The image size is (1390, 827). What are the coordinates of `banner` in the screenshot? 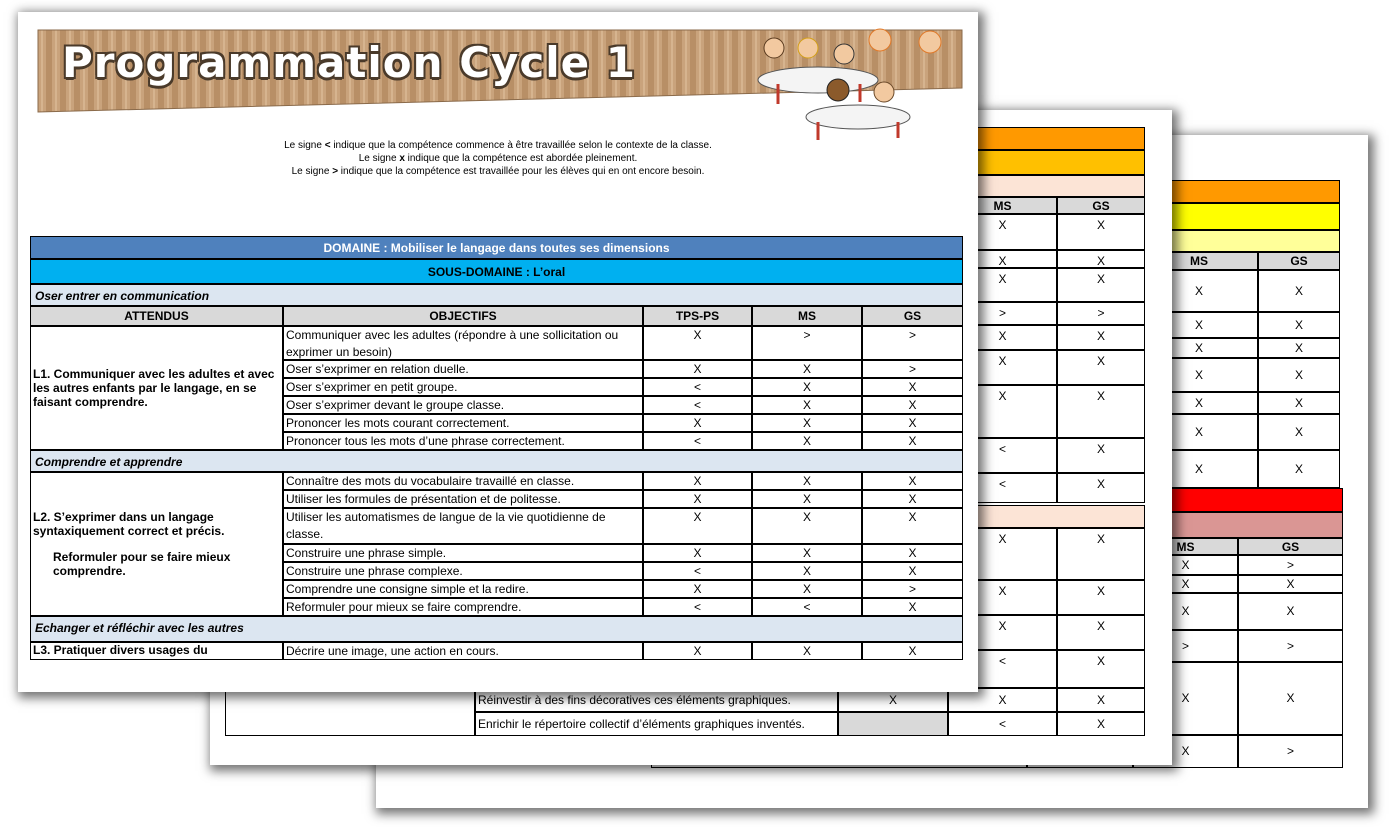 It's located at (500, 84).